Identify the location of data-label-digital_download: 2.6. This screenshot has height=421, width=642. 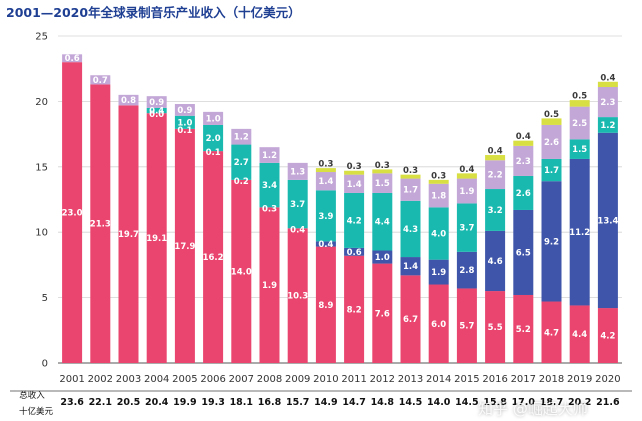
(523, 194).